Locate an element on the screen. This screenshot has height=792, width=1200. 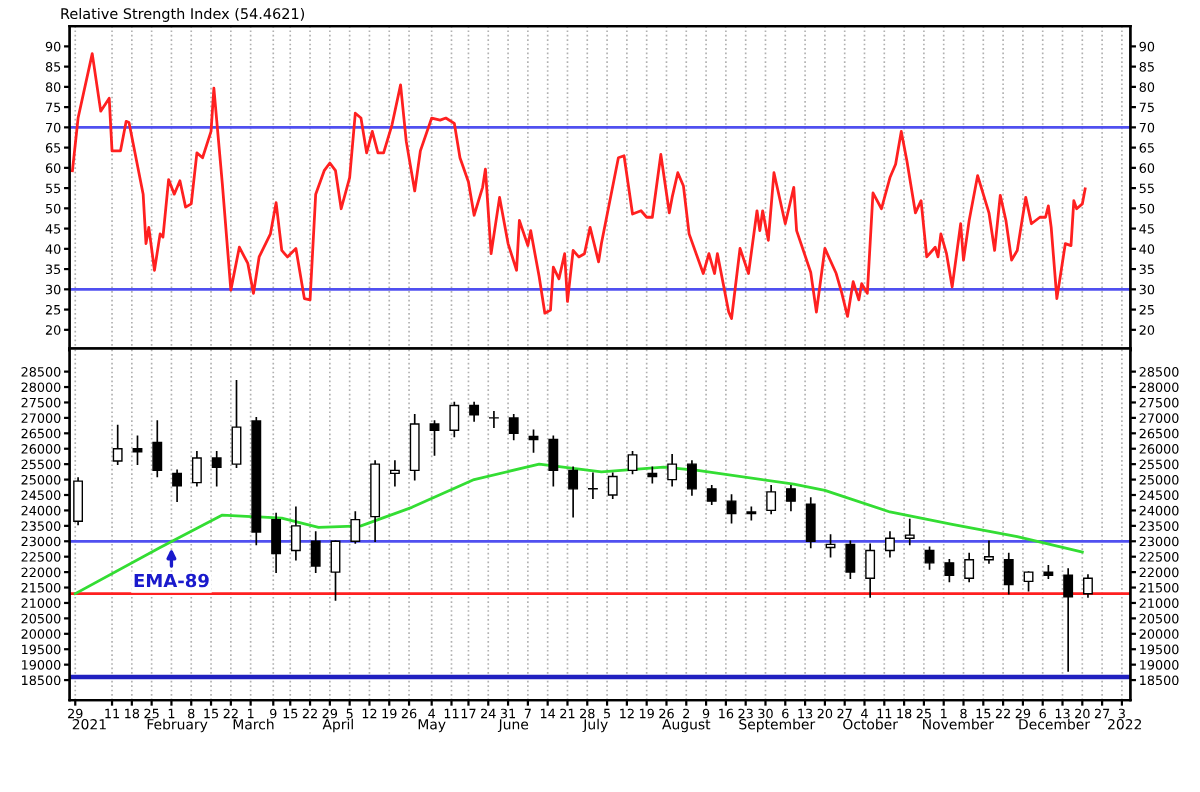
annotation: EMA-89 is located at coordinates (171, 580).